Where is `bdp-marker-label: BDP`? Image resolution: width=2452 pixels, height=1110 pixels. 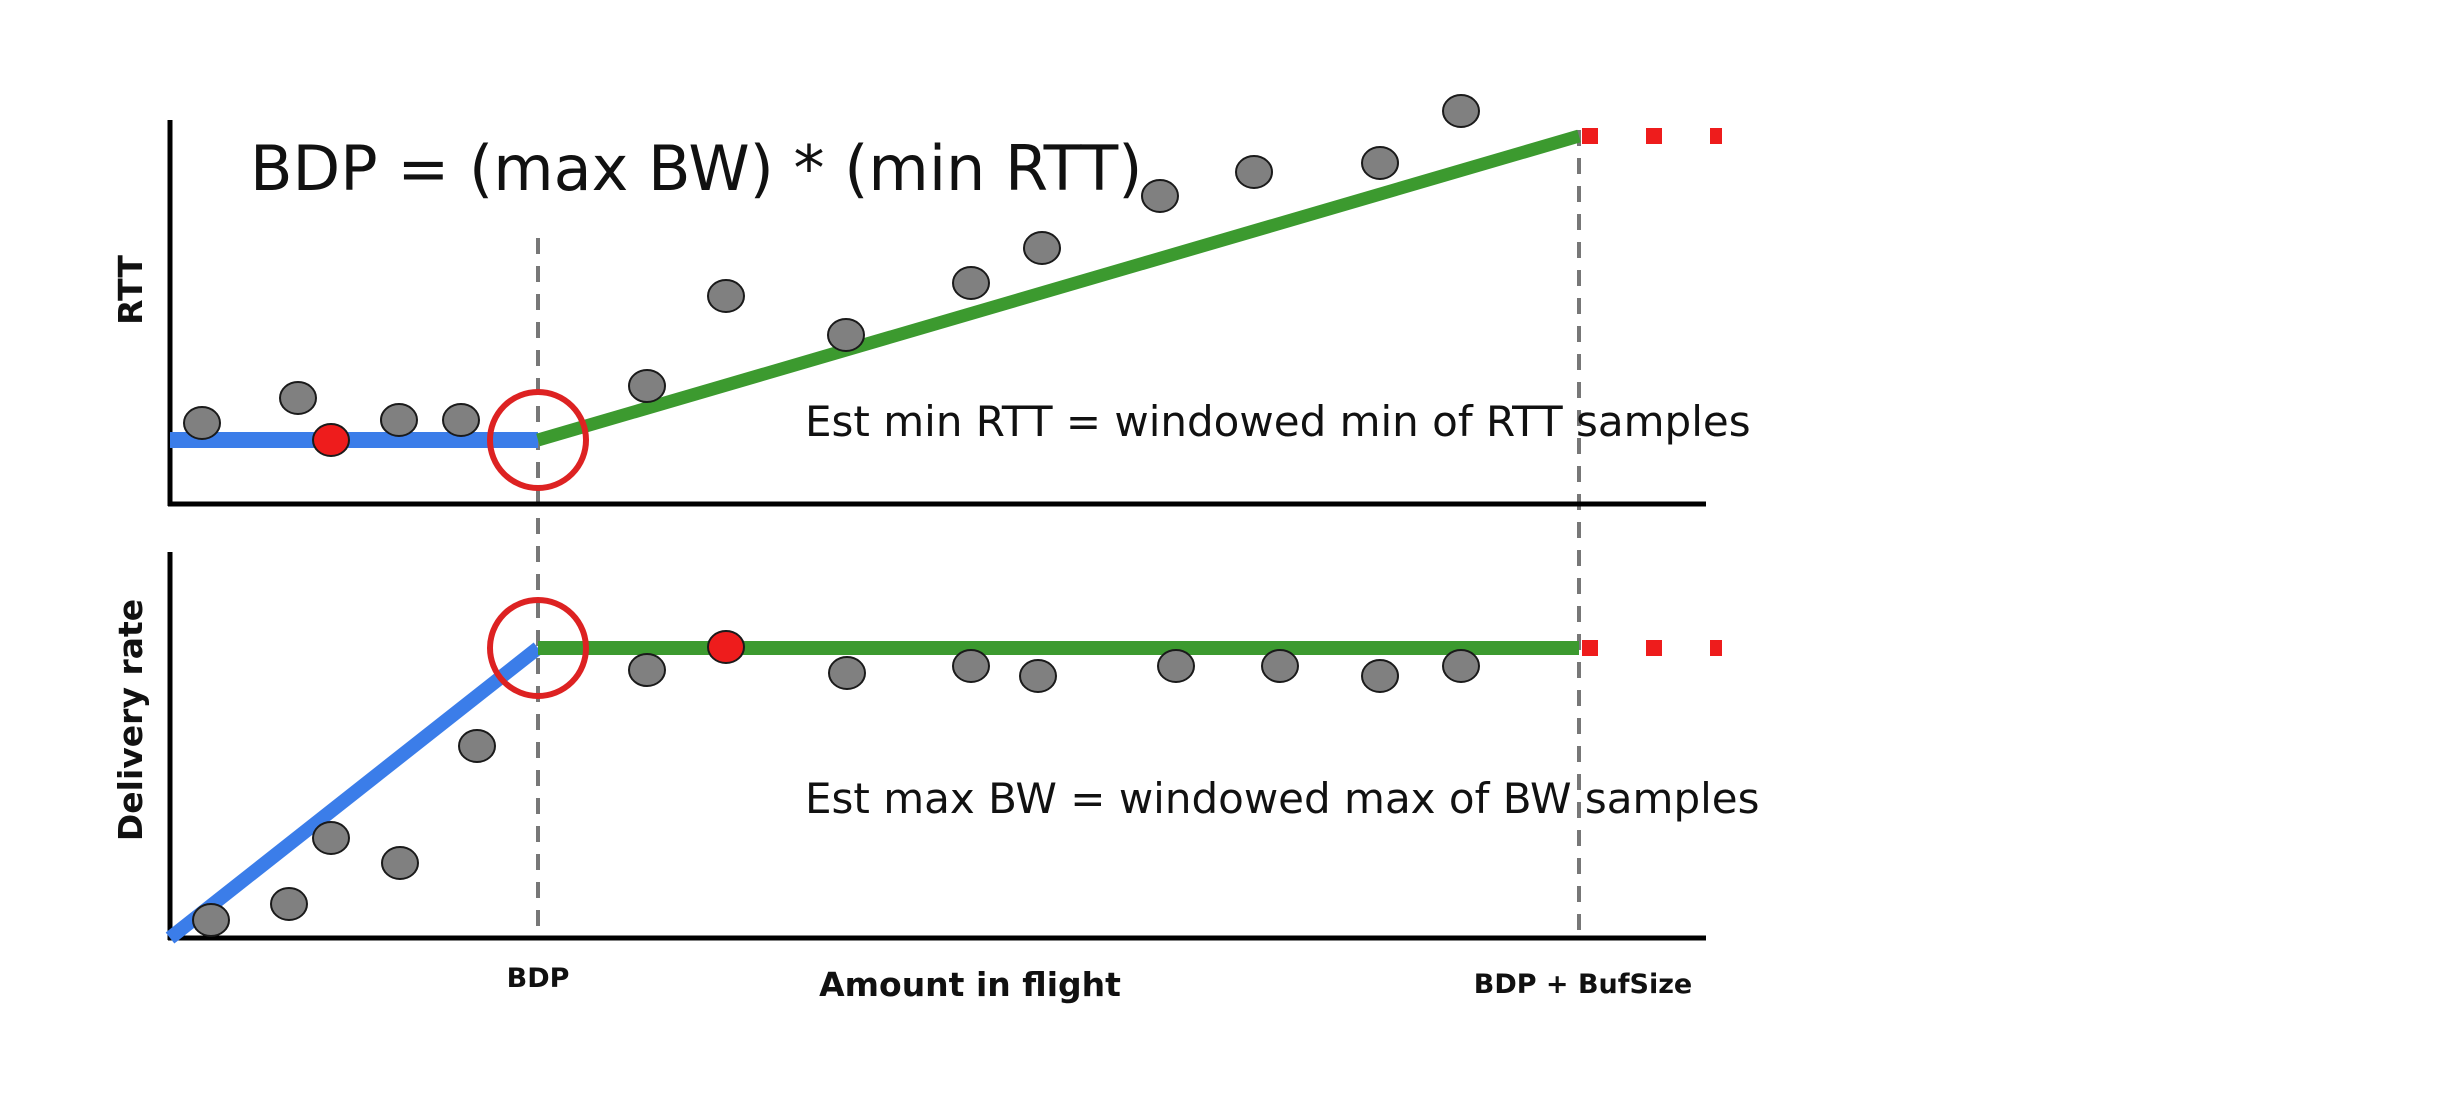 bdp-marker-label: BDP is located at coordinates (538, 978).